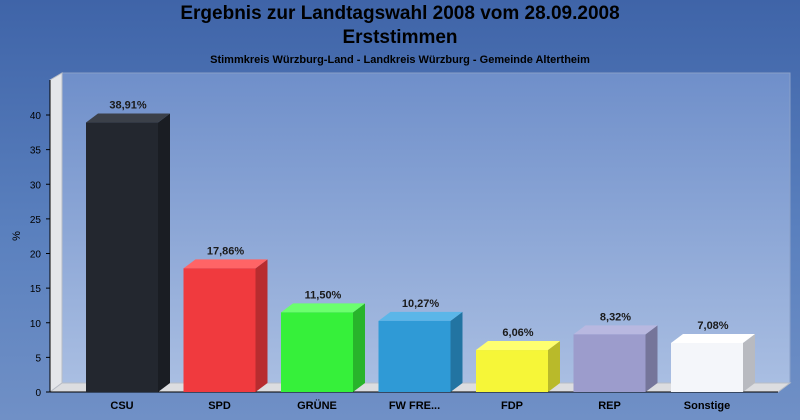 The image size is (800, 420). I want to click on chart-title-secondary: Erststimmen, so click(400, 37).